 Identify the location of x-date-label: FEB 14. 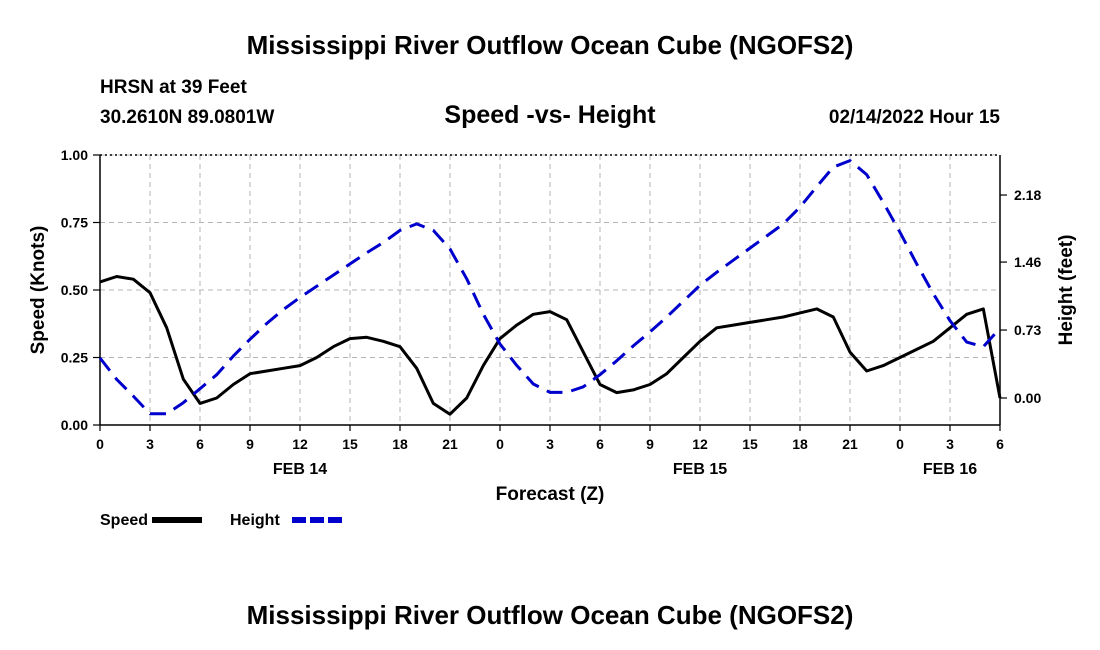
(300, 469).